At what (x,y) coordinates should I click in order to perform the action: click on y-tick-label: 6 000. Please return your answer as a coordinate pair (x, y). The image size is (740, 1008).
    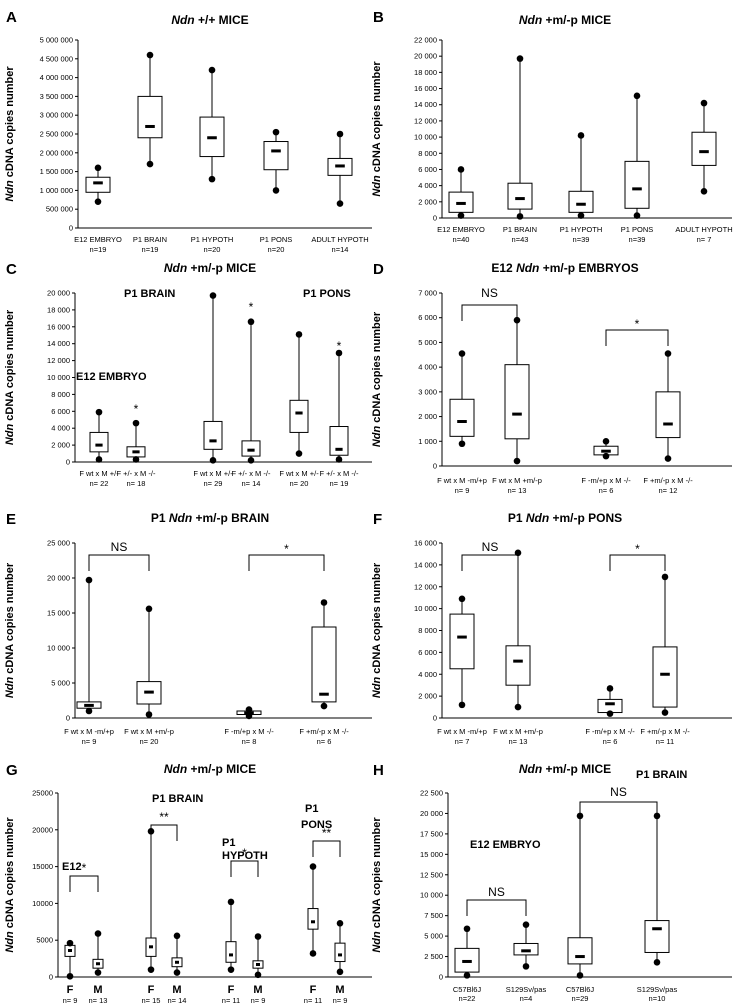
    Looking at the image, I should click on (427, 317).